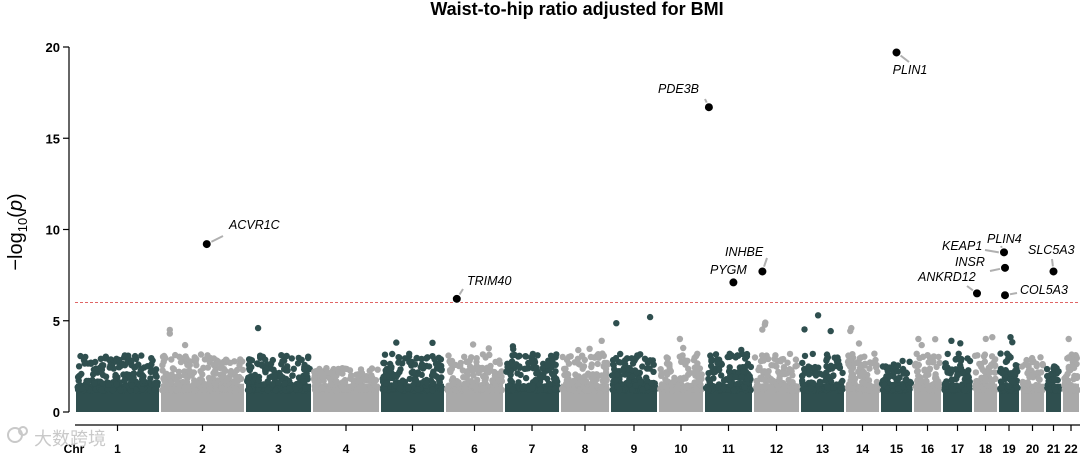 The height and width of the screenshot is (459, 1080). Describe the element at coordinates (863, 368) in the screenshot. I see `chr-14-points` at that location.